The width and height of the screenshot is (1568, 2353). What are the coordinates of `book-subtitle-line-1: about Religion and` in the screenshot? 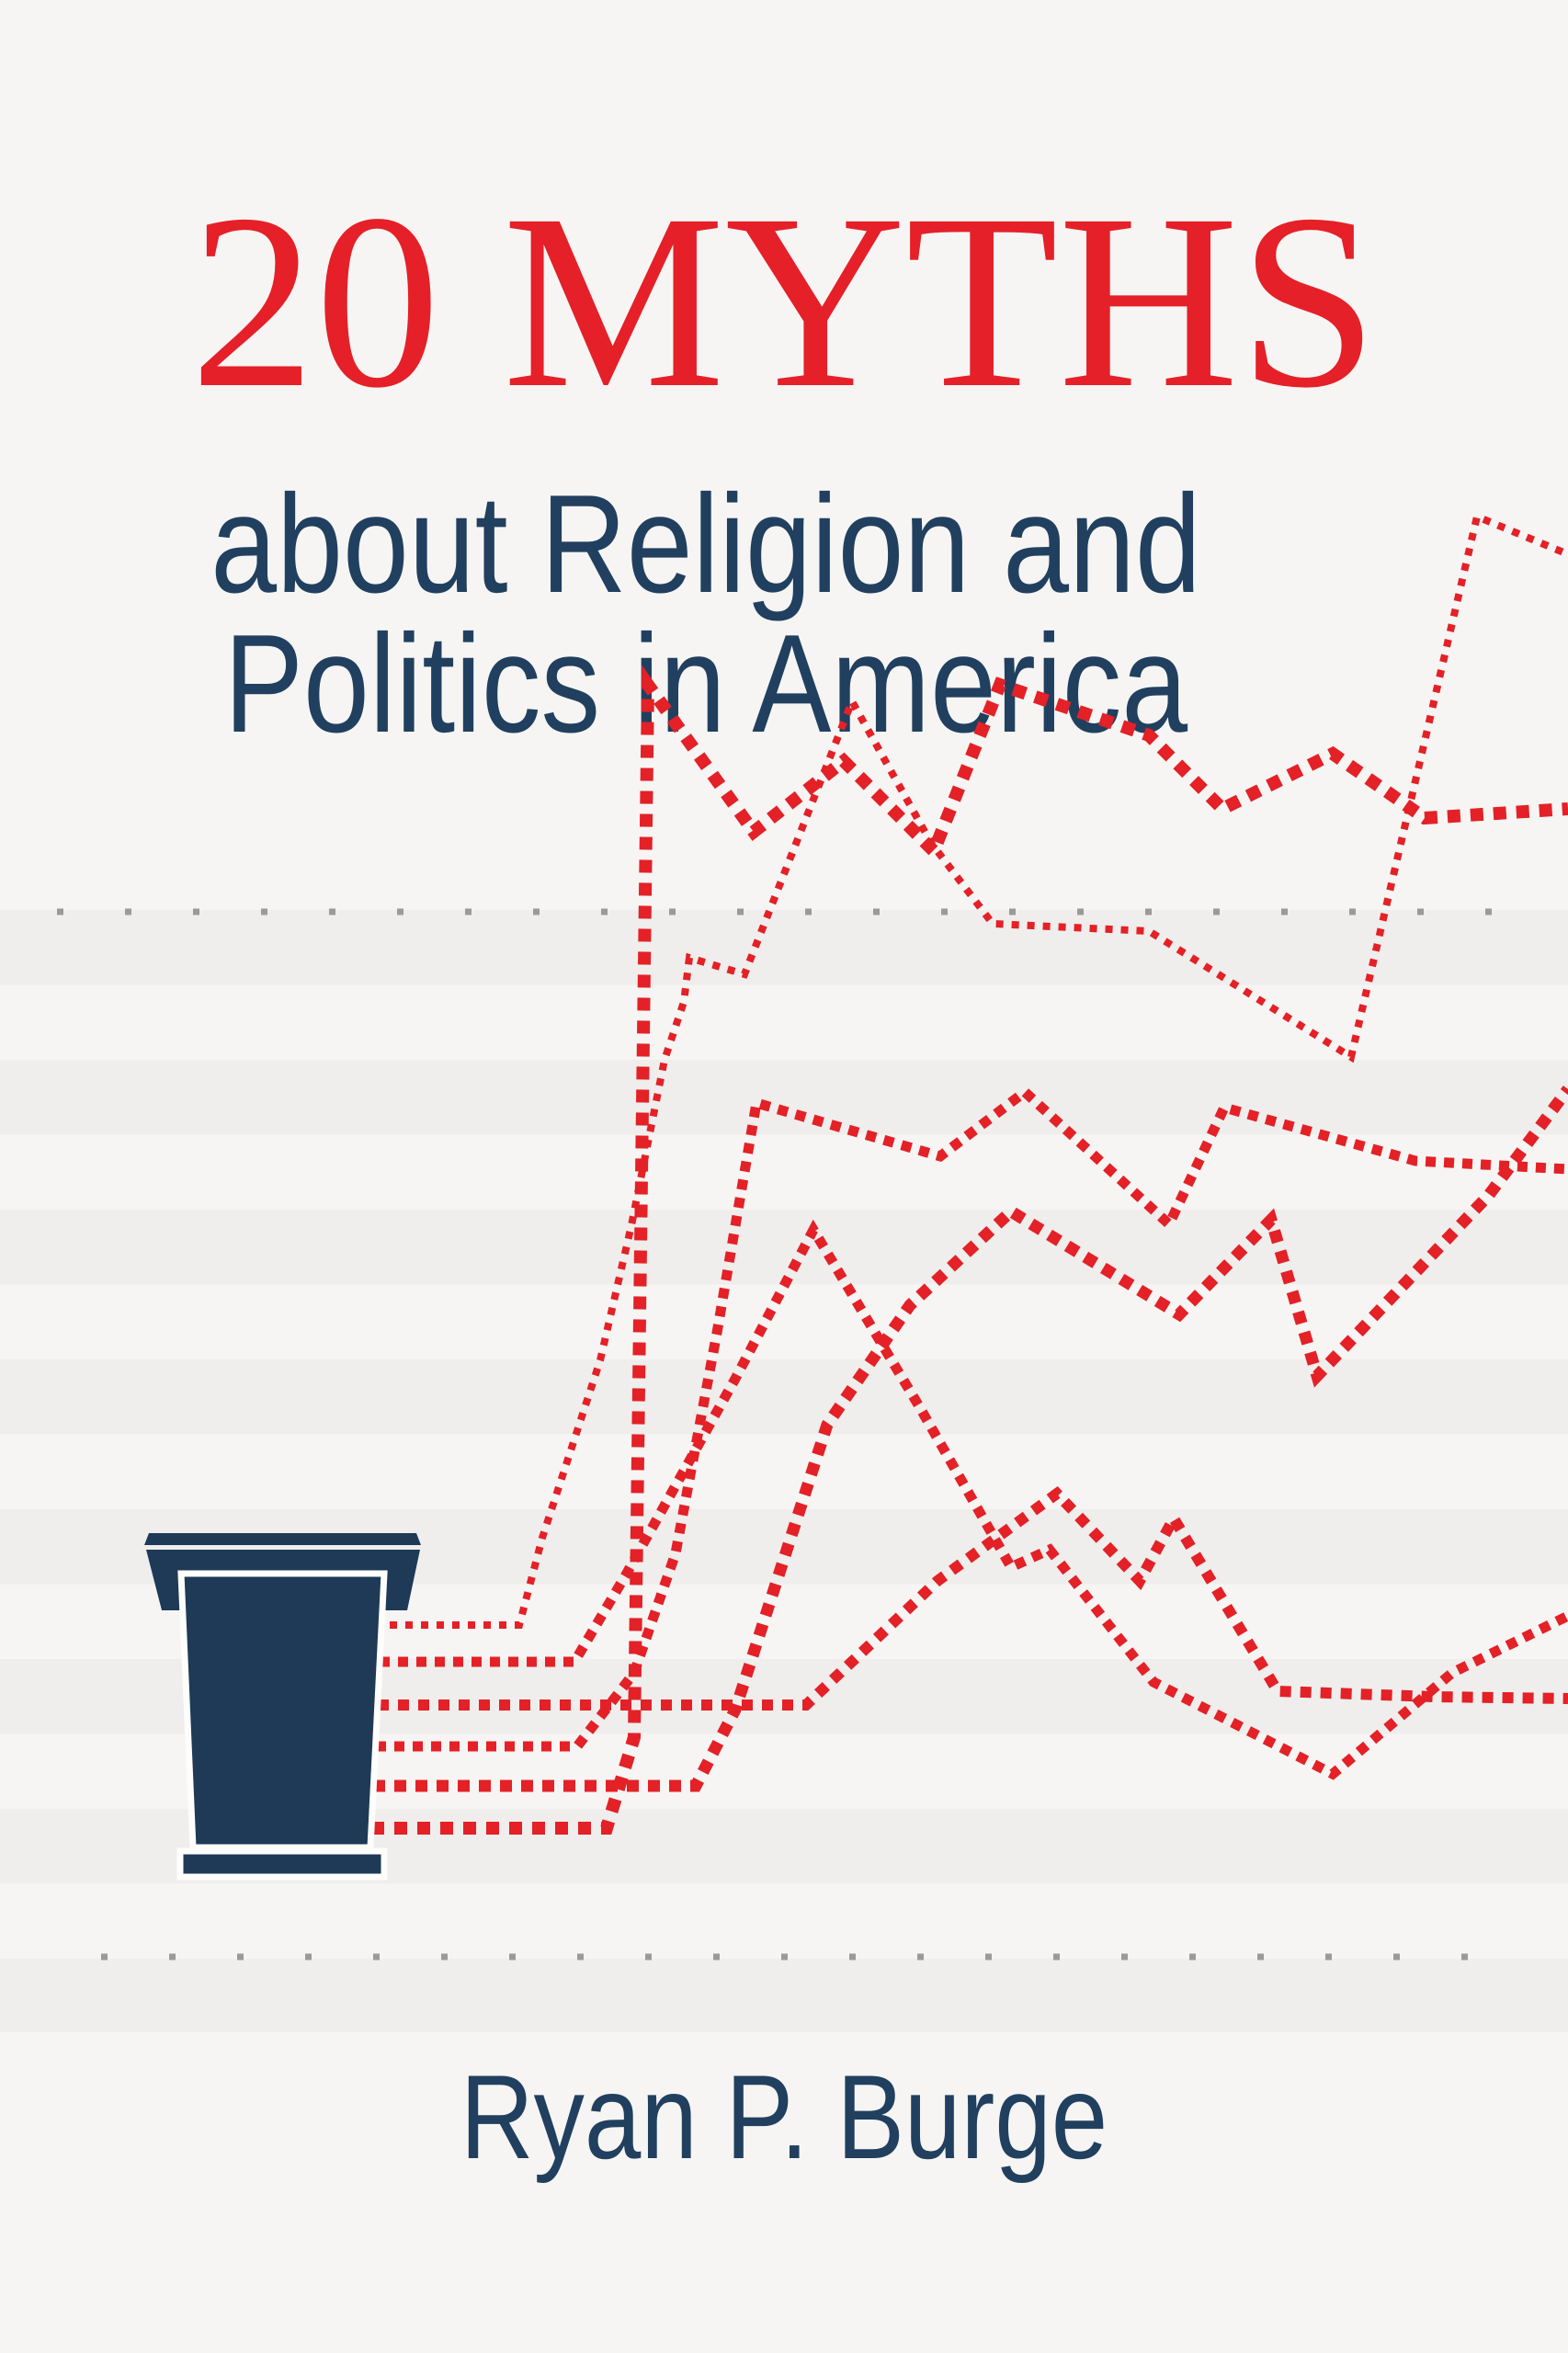 It's located at (705, 544).